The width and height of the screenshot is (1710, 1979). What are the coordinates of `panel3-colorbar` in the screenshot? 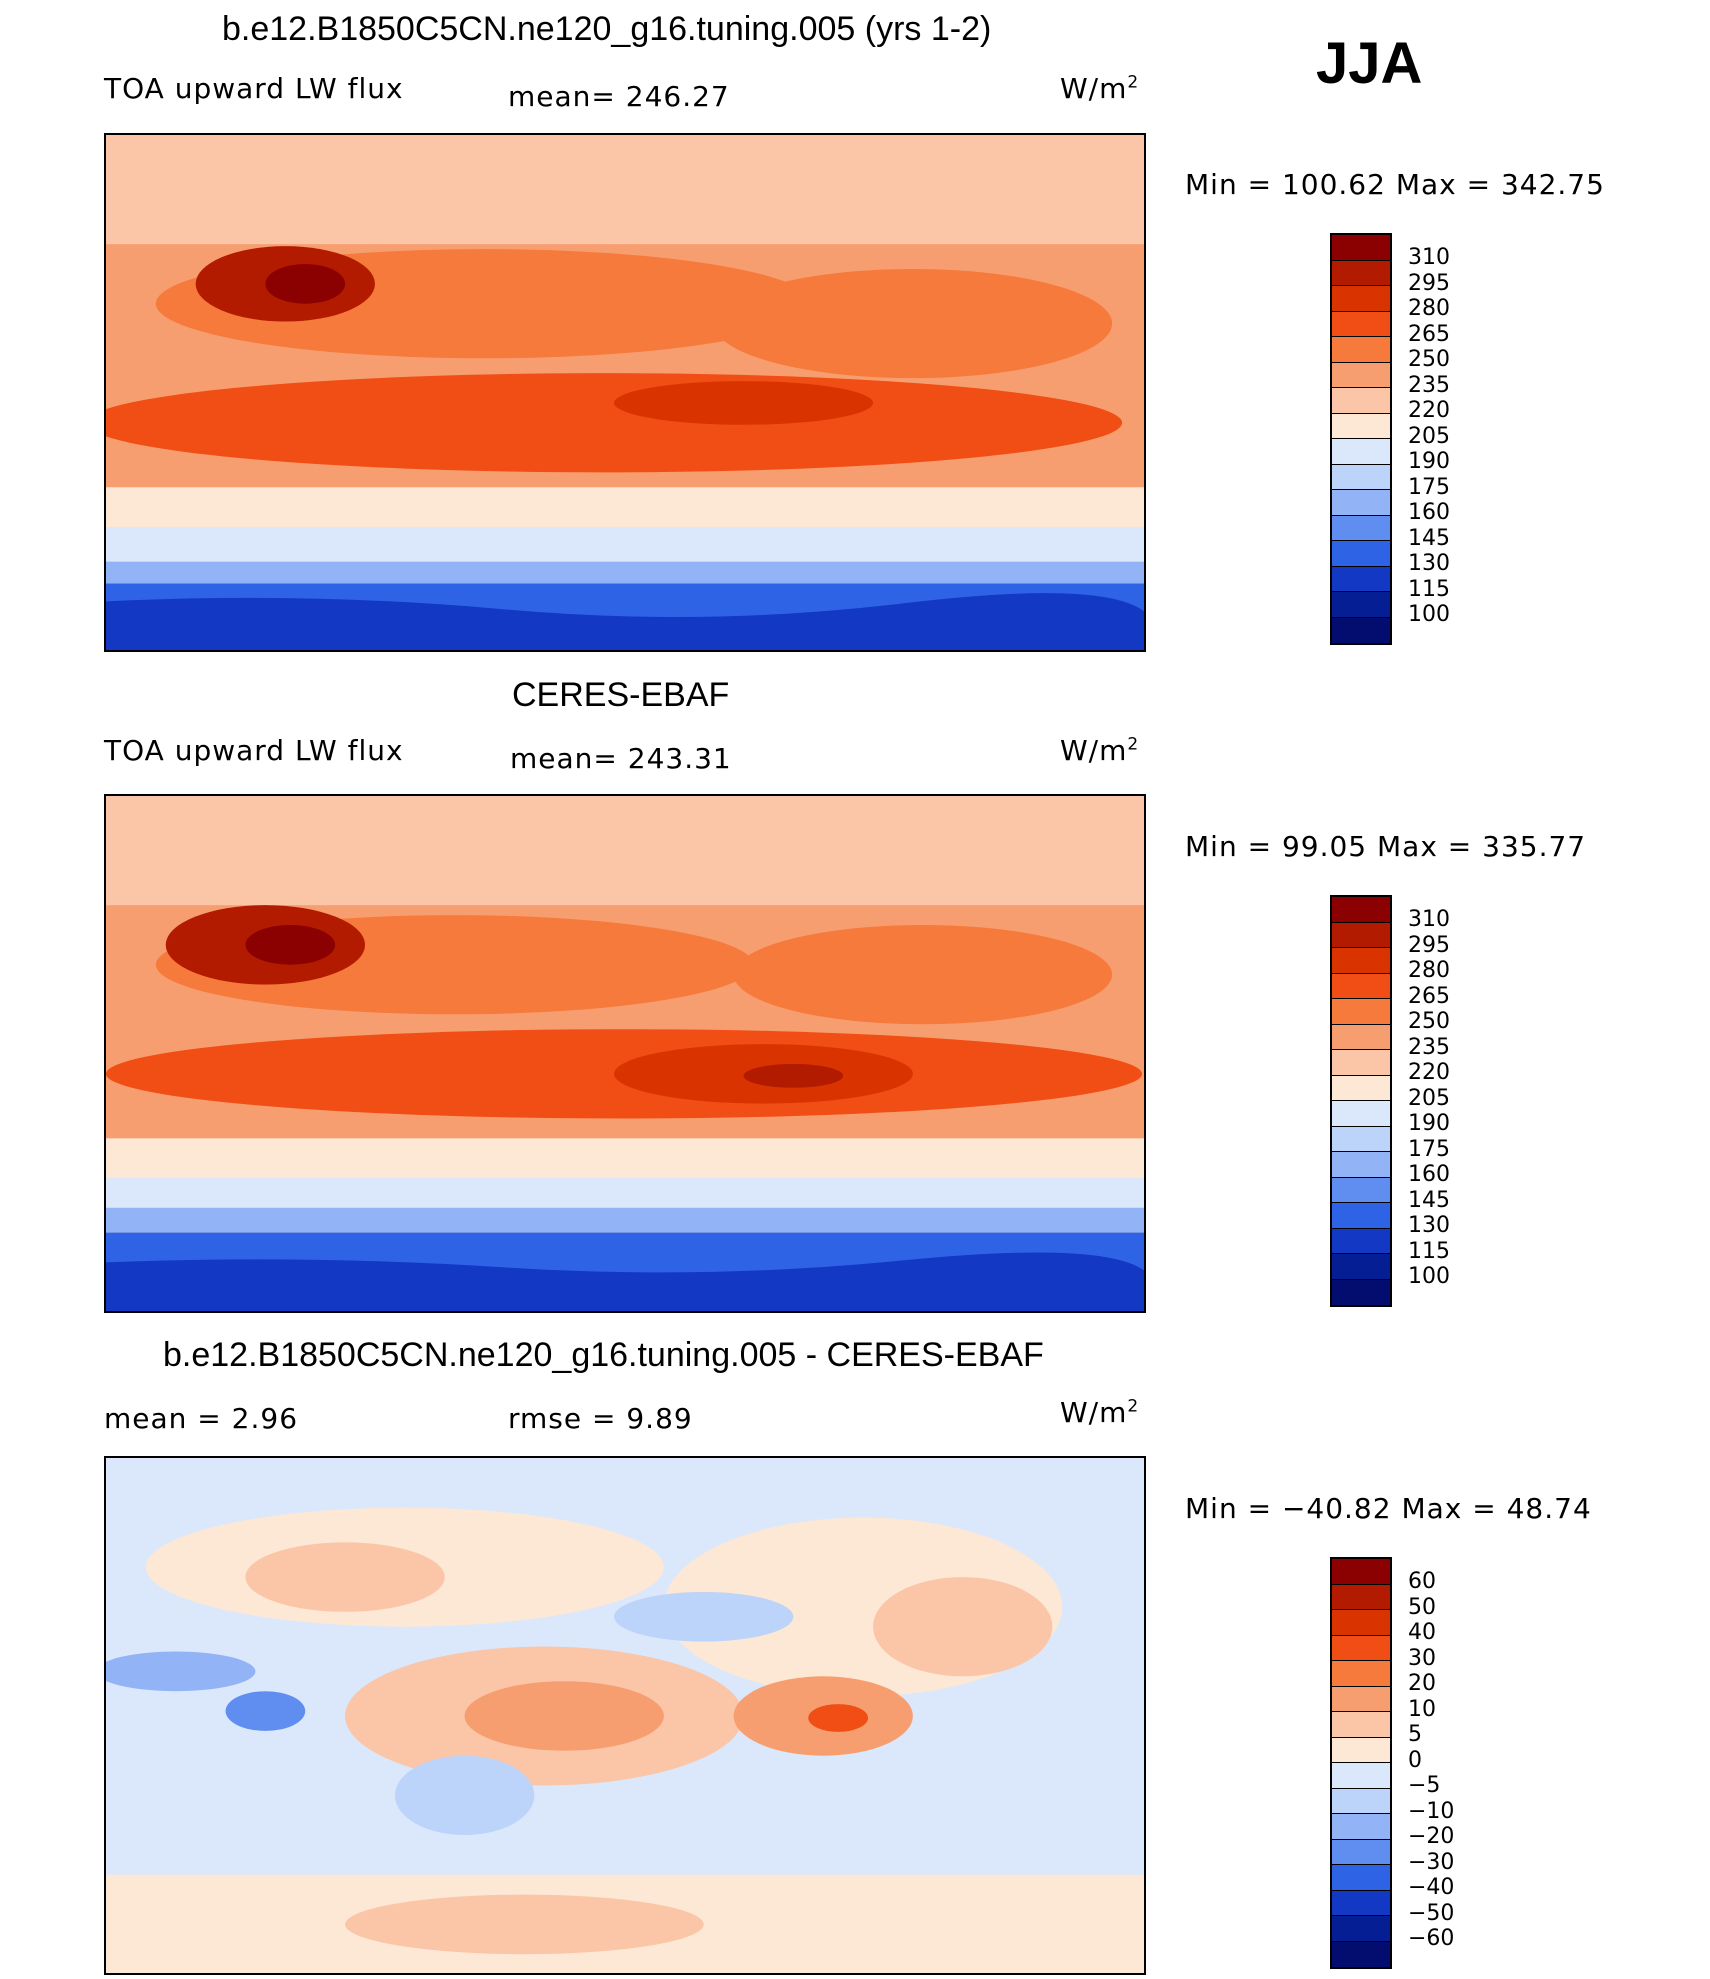 It's located at (1361, 1763).